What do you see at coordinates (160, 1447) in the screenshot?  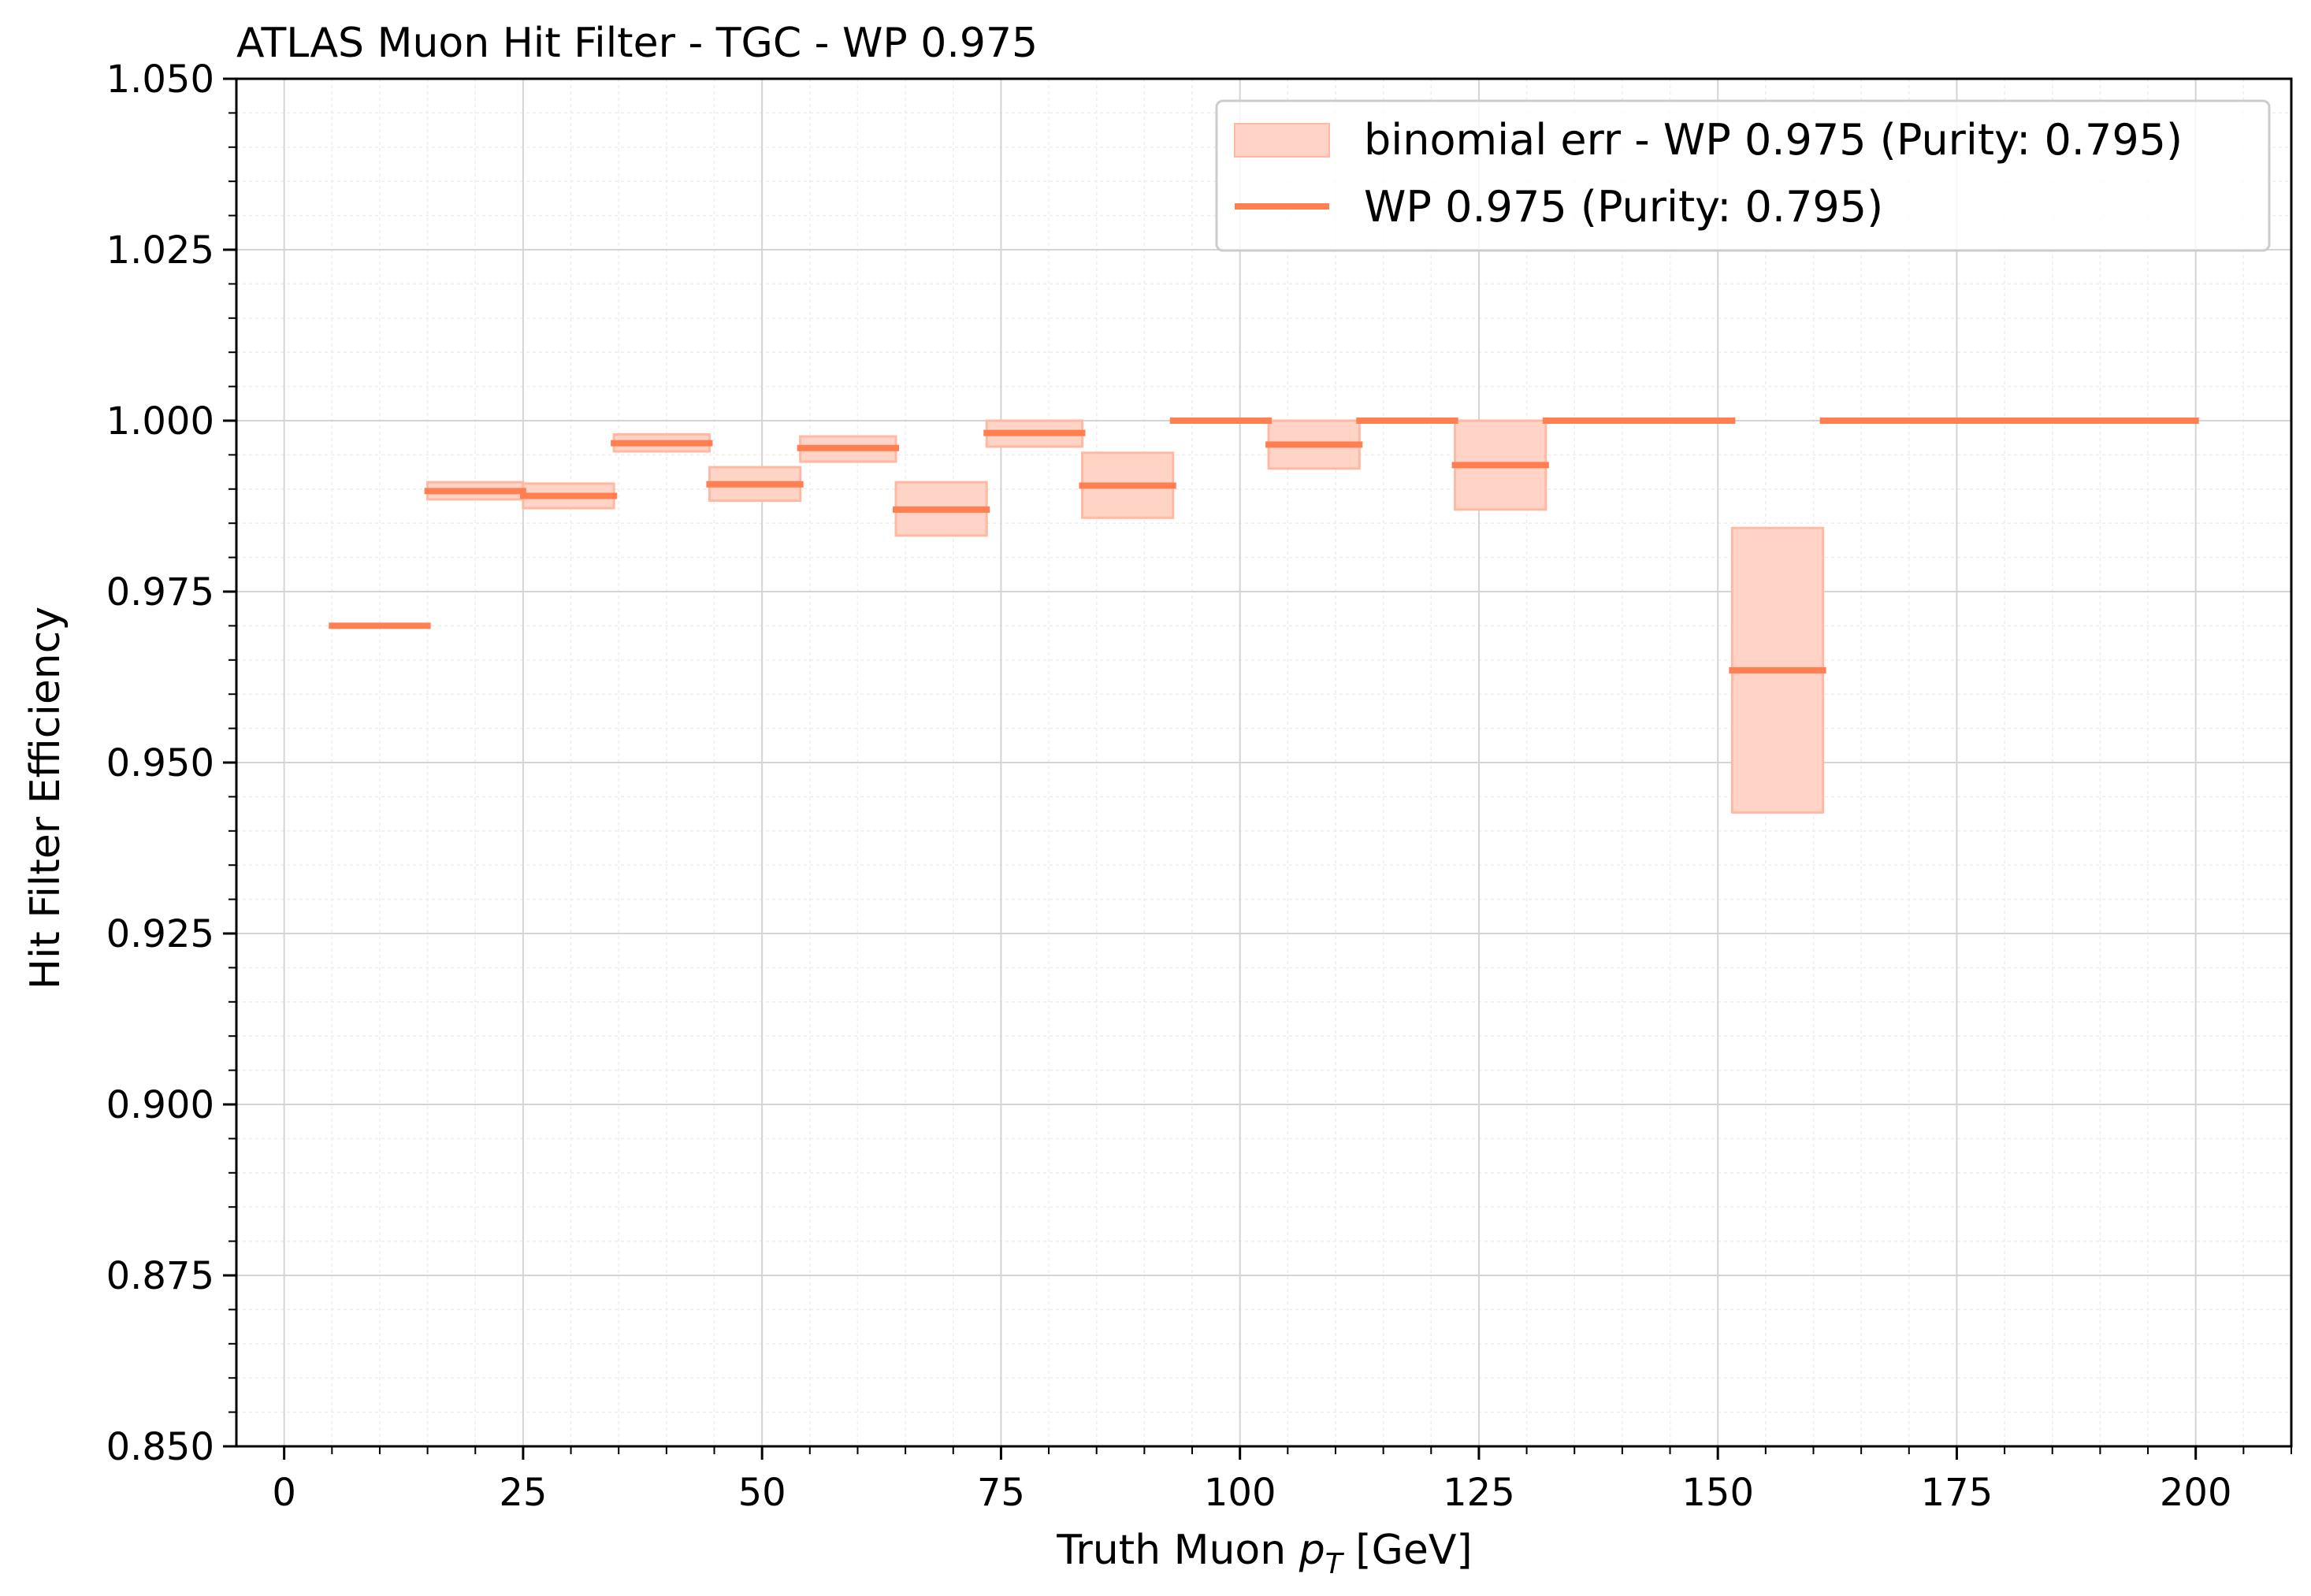 I see `y-tick-label: 0.850` at bounding box center [160, 1447].